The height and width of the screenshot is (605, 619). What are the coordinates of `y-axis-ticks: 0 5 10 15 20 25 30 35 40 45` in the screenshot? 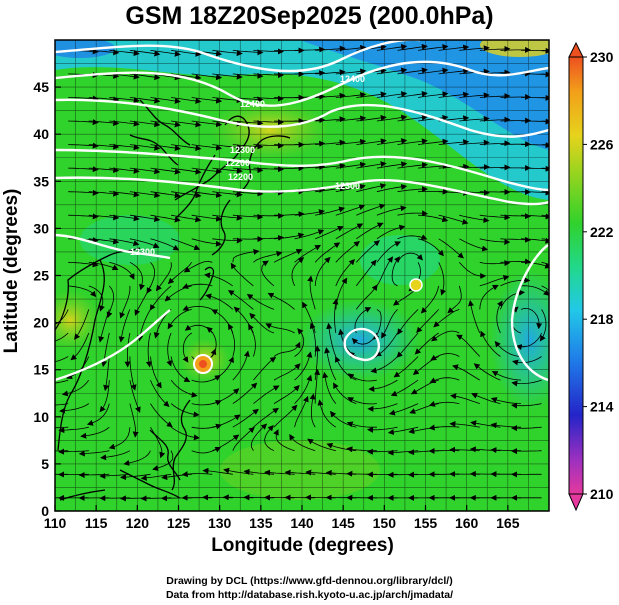 It's located at (47, 299).